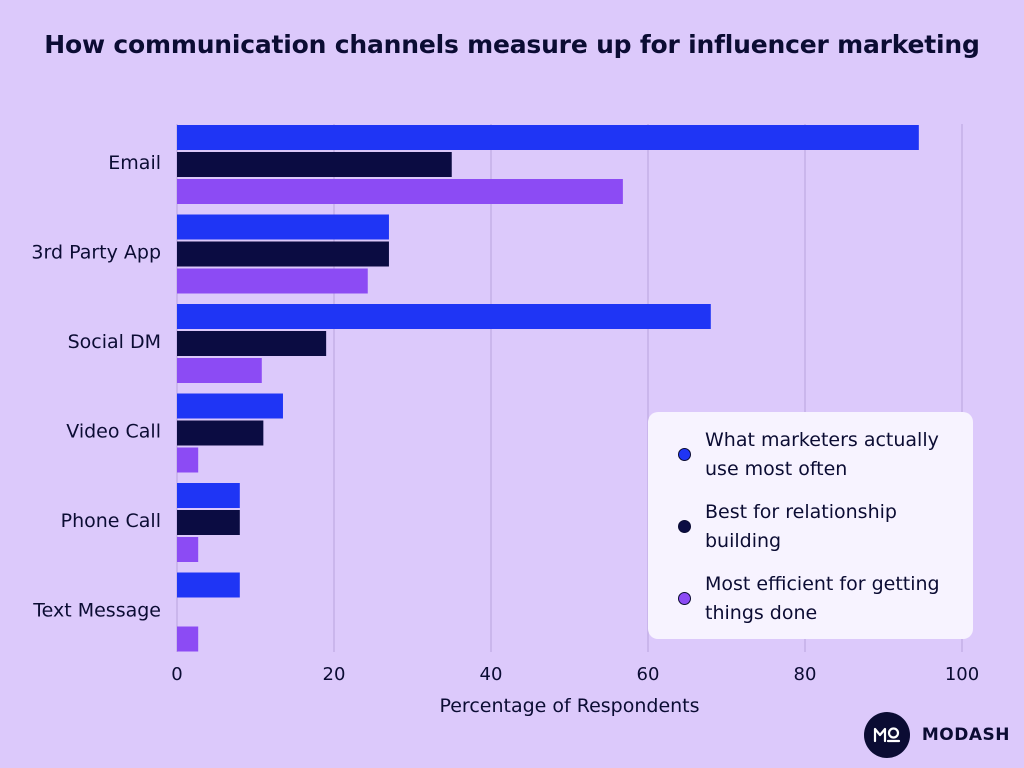 The width and height of the screenshot is (1024, 768). Describe the element at coordinates (491, 674) in the screenshot. I see `x-tick-label: 40` at that location.